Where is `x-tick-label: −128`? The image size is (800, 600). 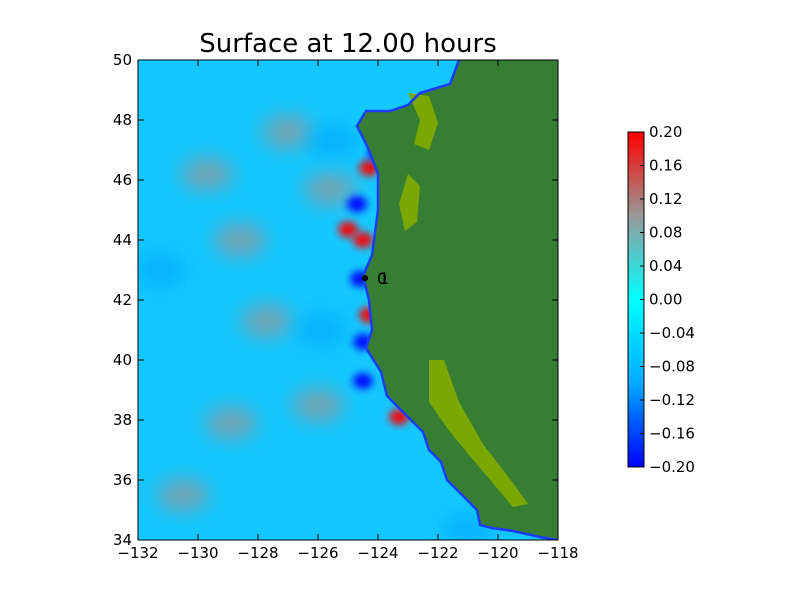 x-tick-label: −128 is located at coordinates (257, 553).